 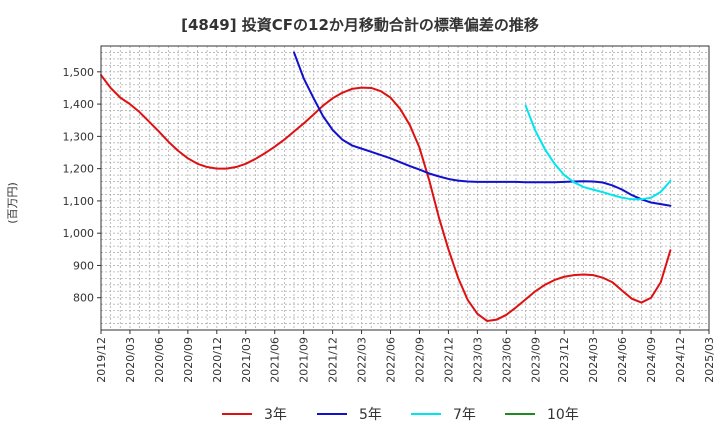 I want to click on x-tick-label: 2021/06, so click(x=275, y=360).